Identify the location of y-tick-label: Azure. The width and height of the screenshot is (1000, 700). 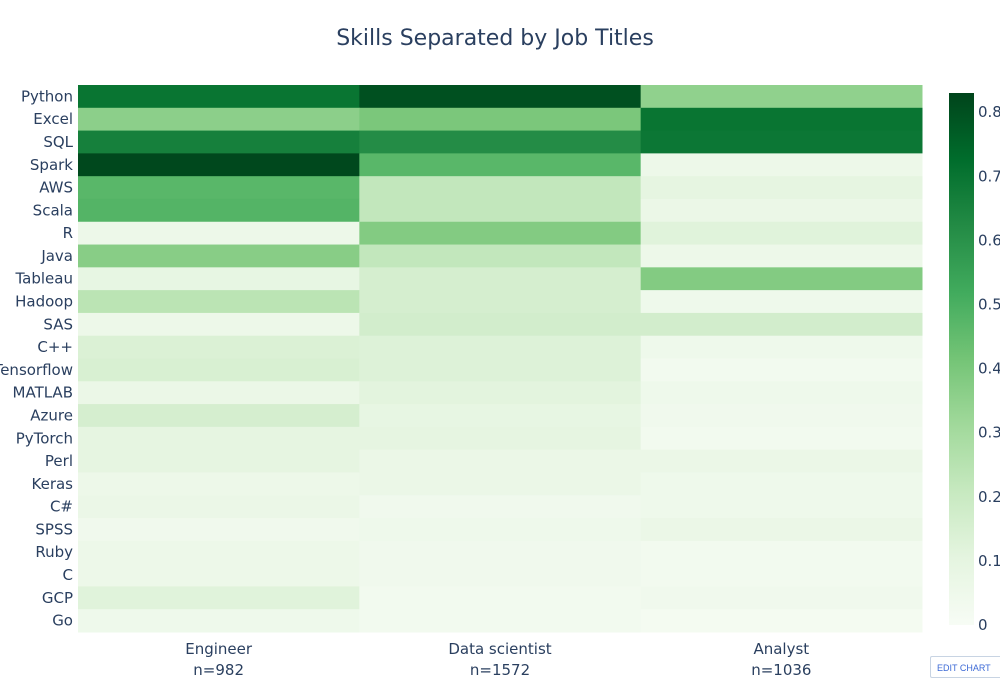
(51, 415).